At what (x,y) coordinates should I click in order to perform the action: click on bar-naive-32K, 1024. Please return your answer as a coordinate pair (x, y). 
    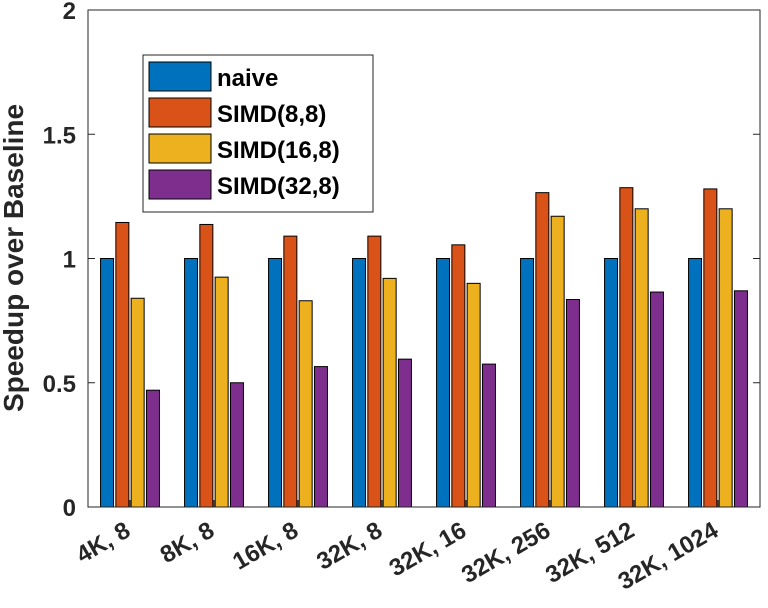
    Looking at the image, I should click on (695, 383).